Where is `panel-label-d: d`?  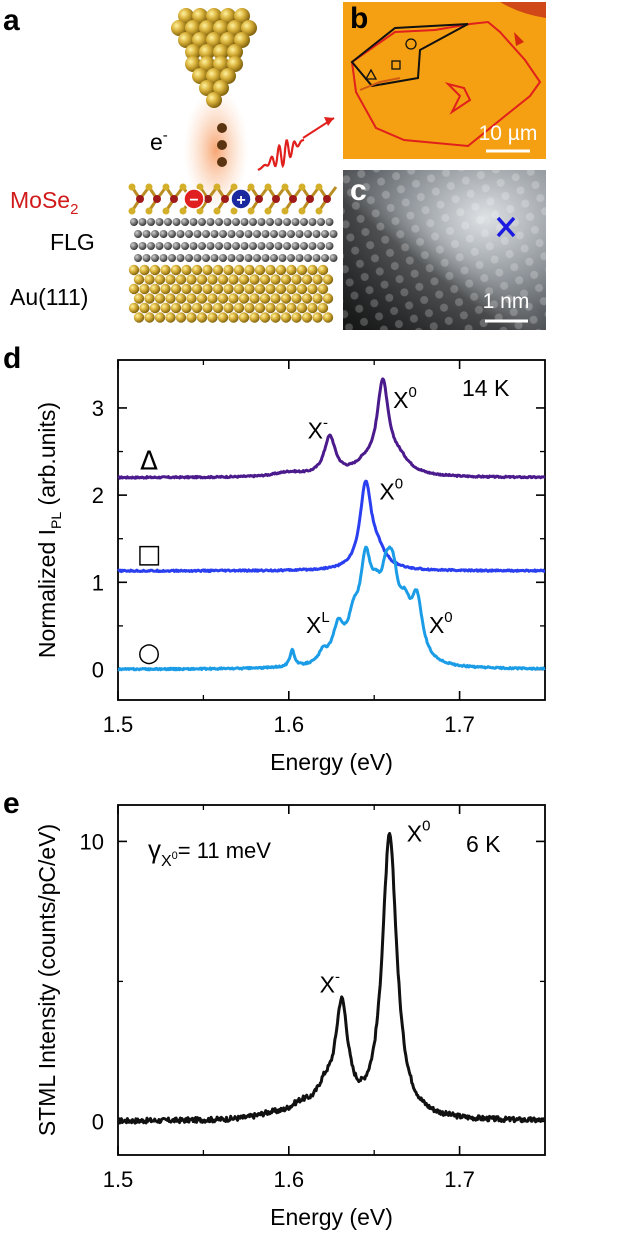
panel-label-d: d is located at coordinates (12, 358).